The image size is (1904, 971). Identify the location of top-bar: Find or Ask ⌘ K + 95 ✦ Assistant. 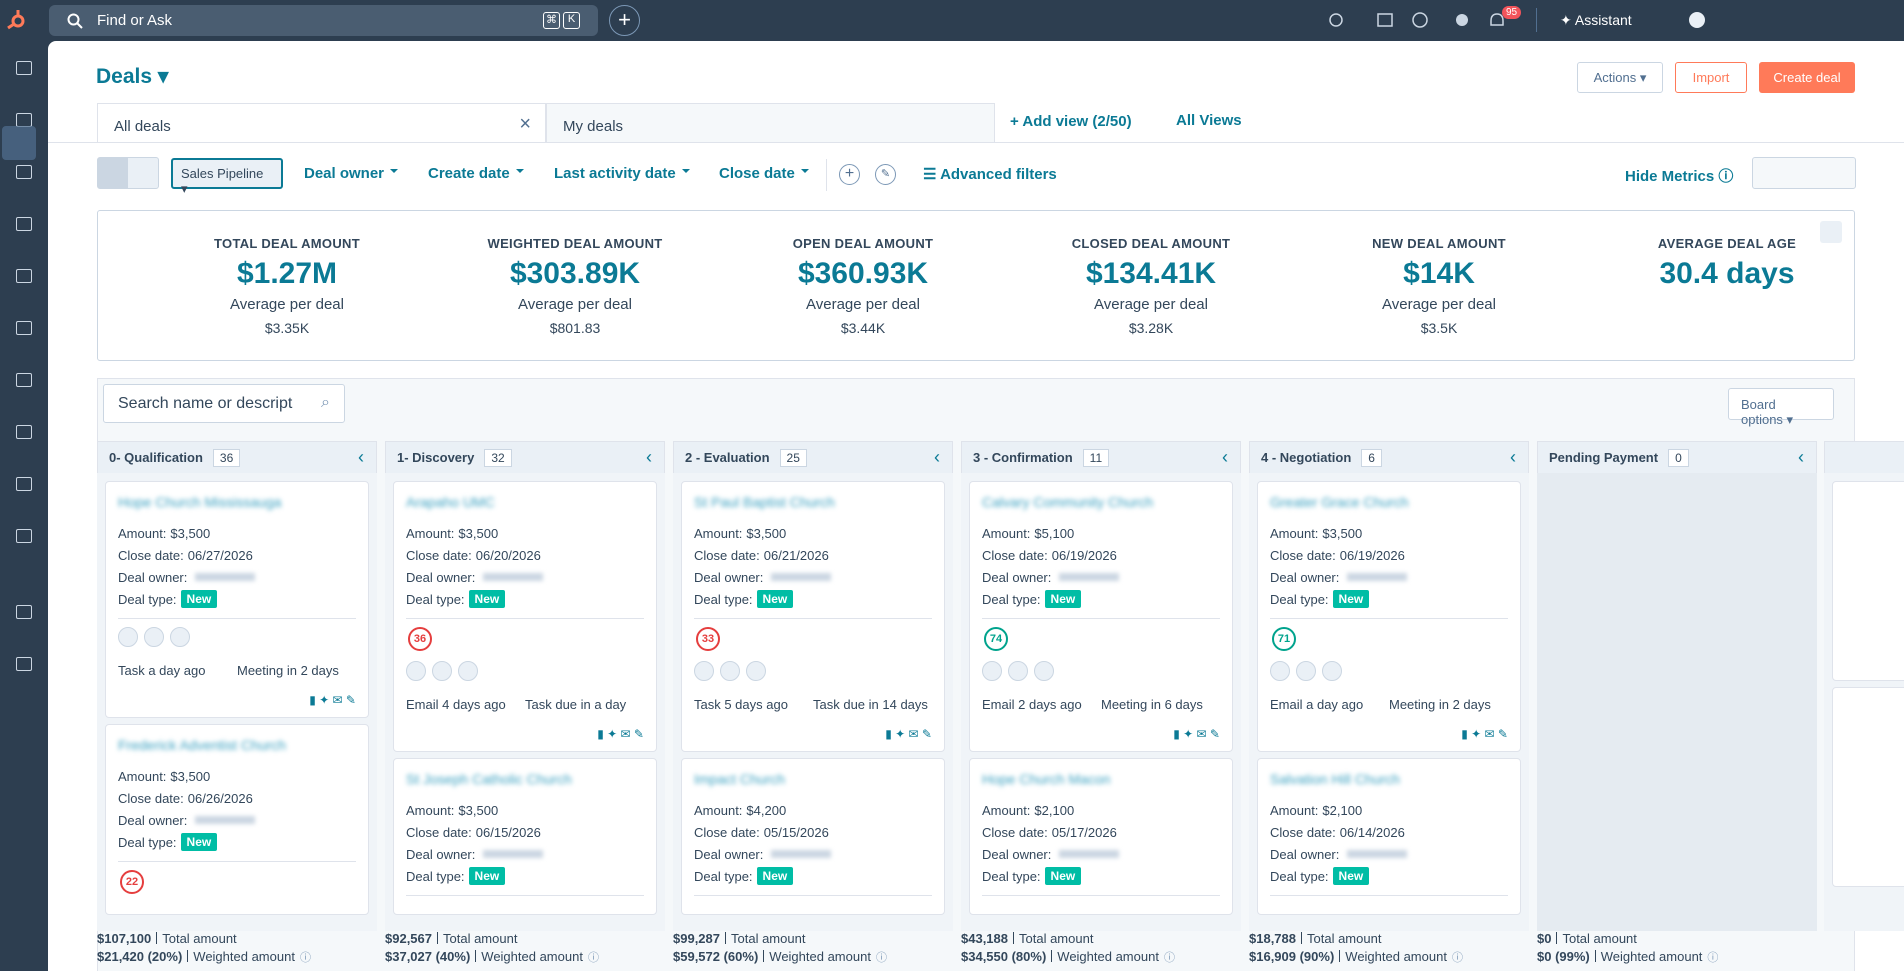
(952, 20).